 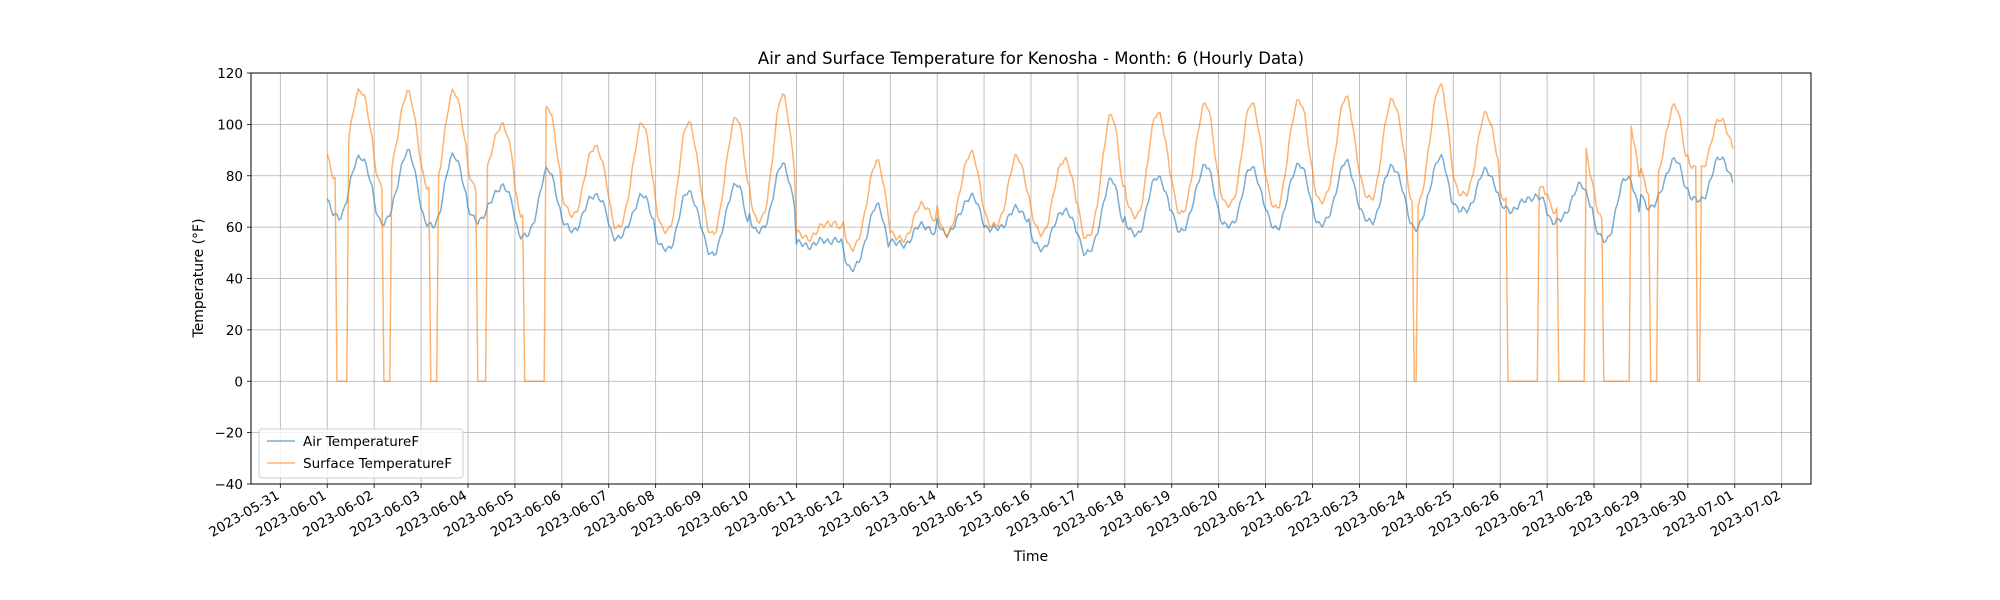 What do you see at coordinates (234, 228) in the screenshot?
I see `y-tick-label: 60` at bounding box center [234, 228].